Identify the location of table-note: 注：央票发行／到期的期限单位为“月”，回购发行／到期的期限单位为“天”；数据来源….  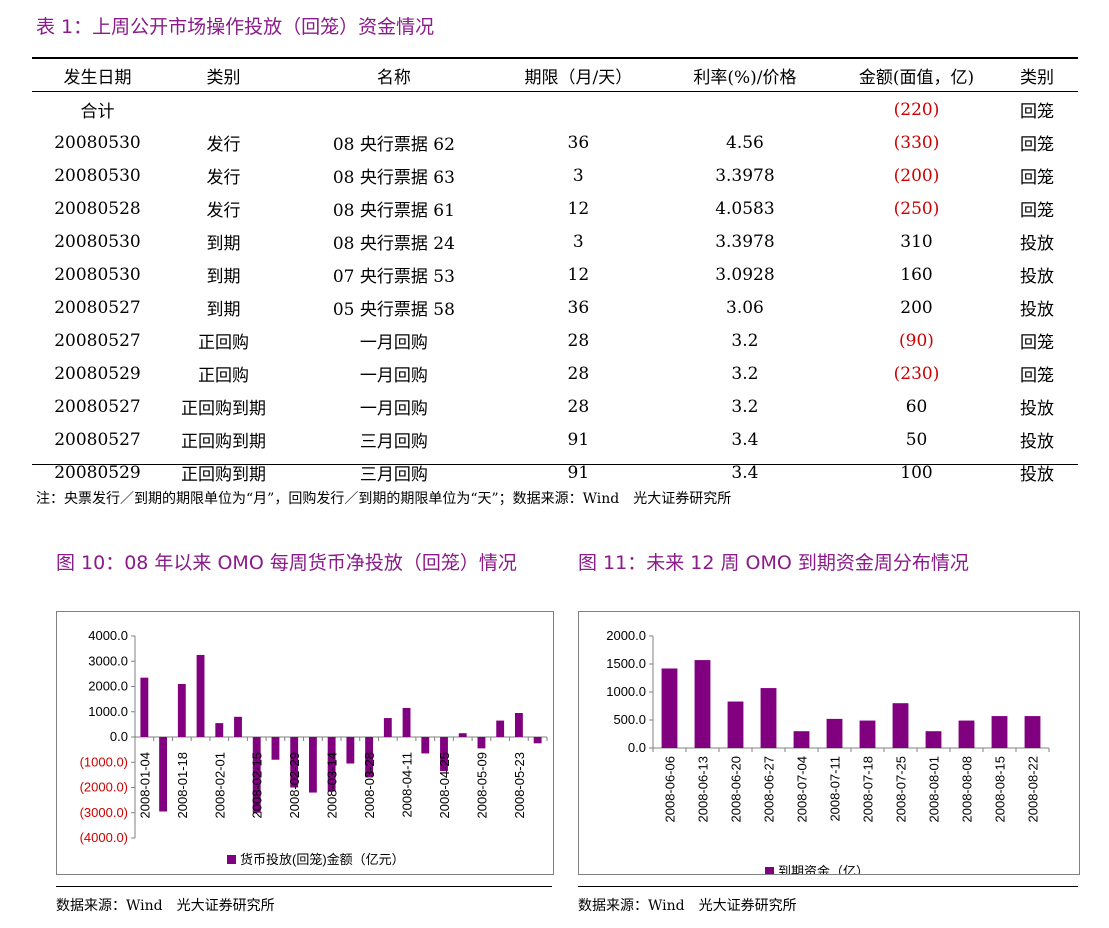
(384, 499).